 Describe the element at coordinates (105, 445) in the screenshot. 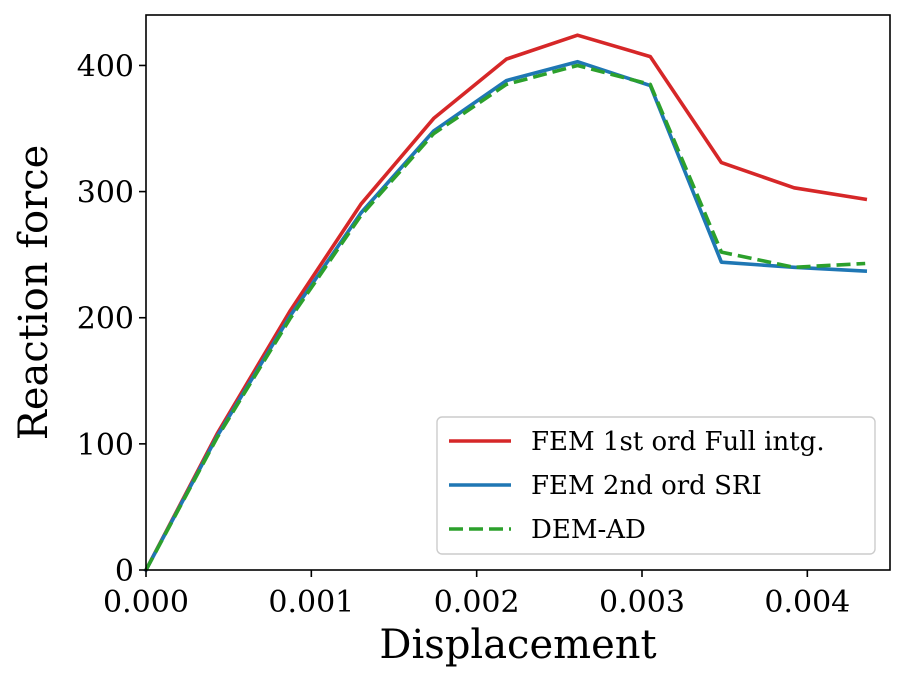

I see `y-tick-label: 100` at that location.